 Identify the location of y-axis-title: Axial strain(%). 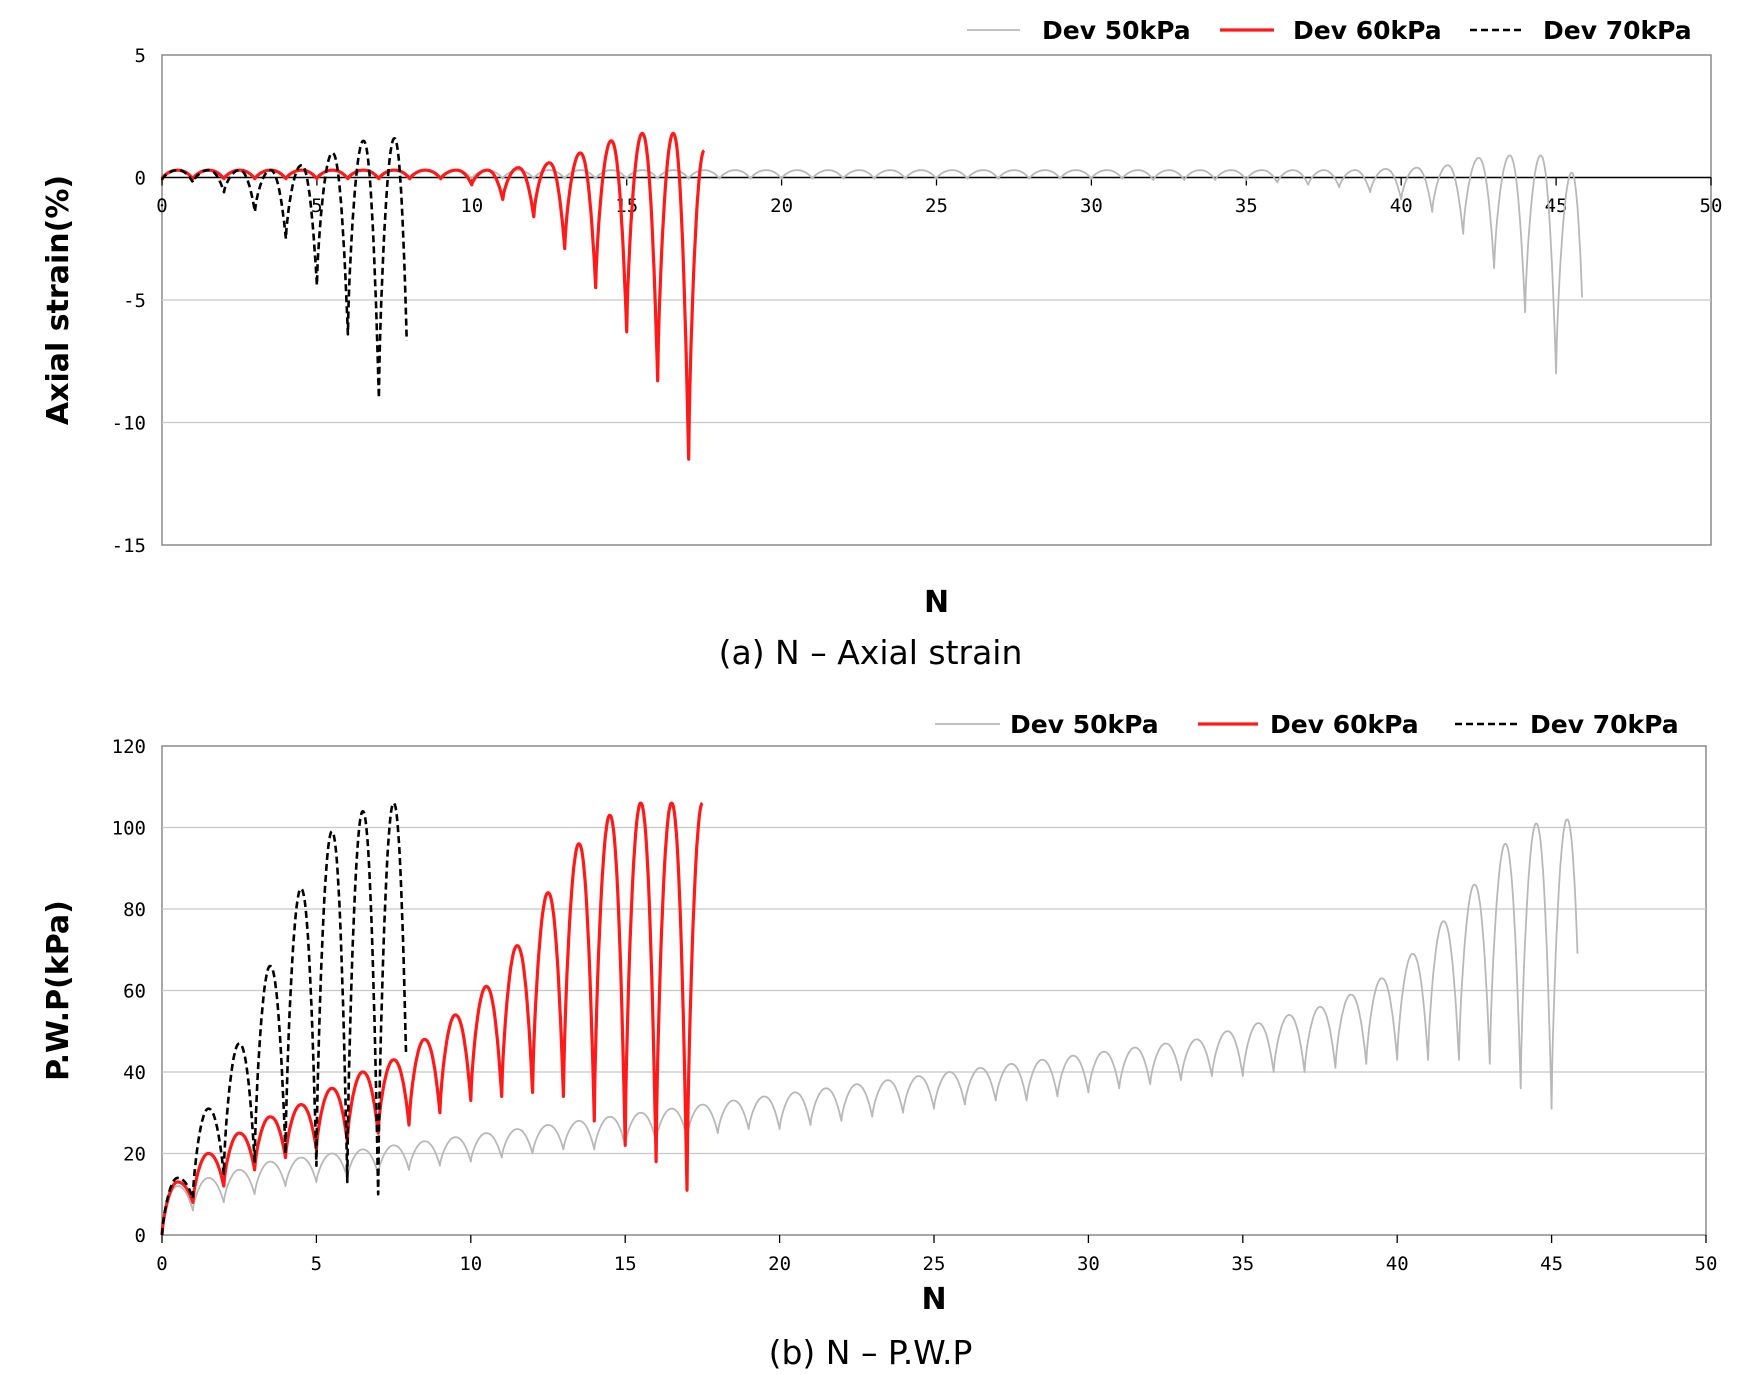
(58, 300).